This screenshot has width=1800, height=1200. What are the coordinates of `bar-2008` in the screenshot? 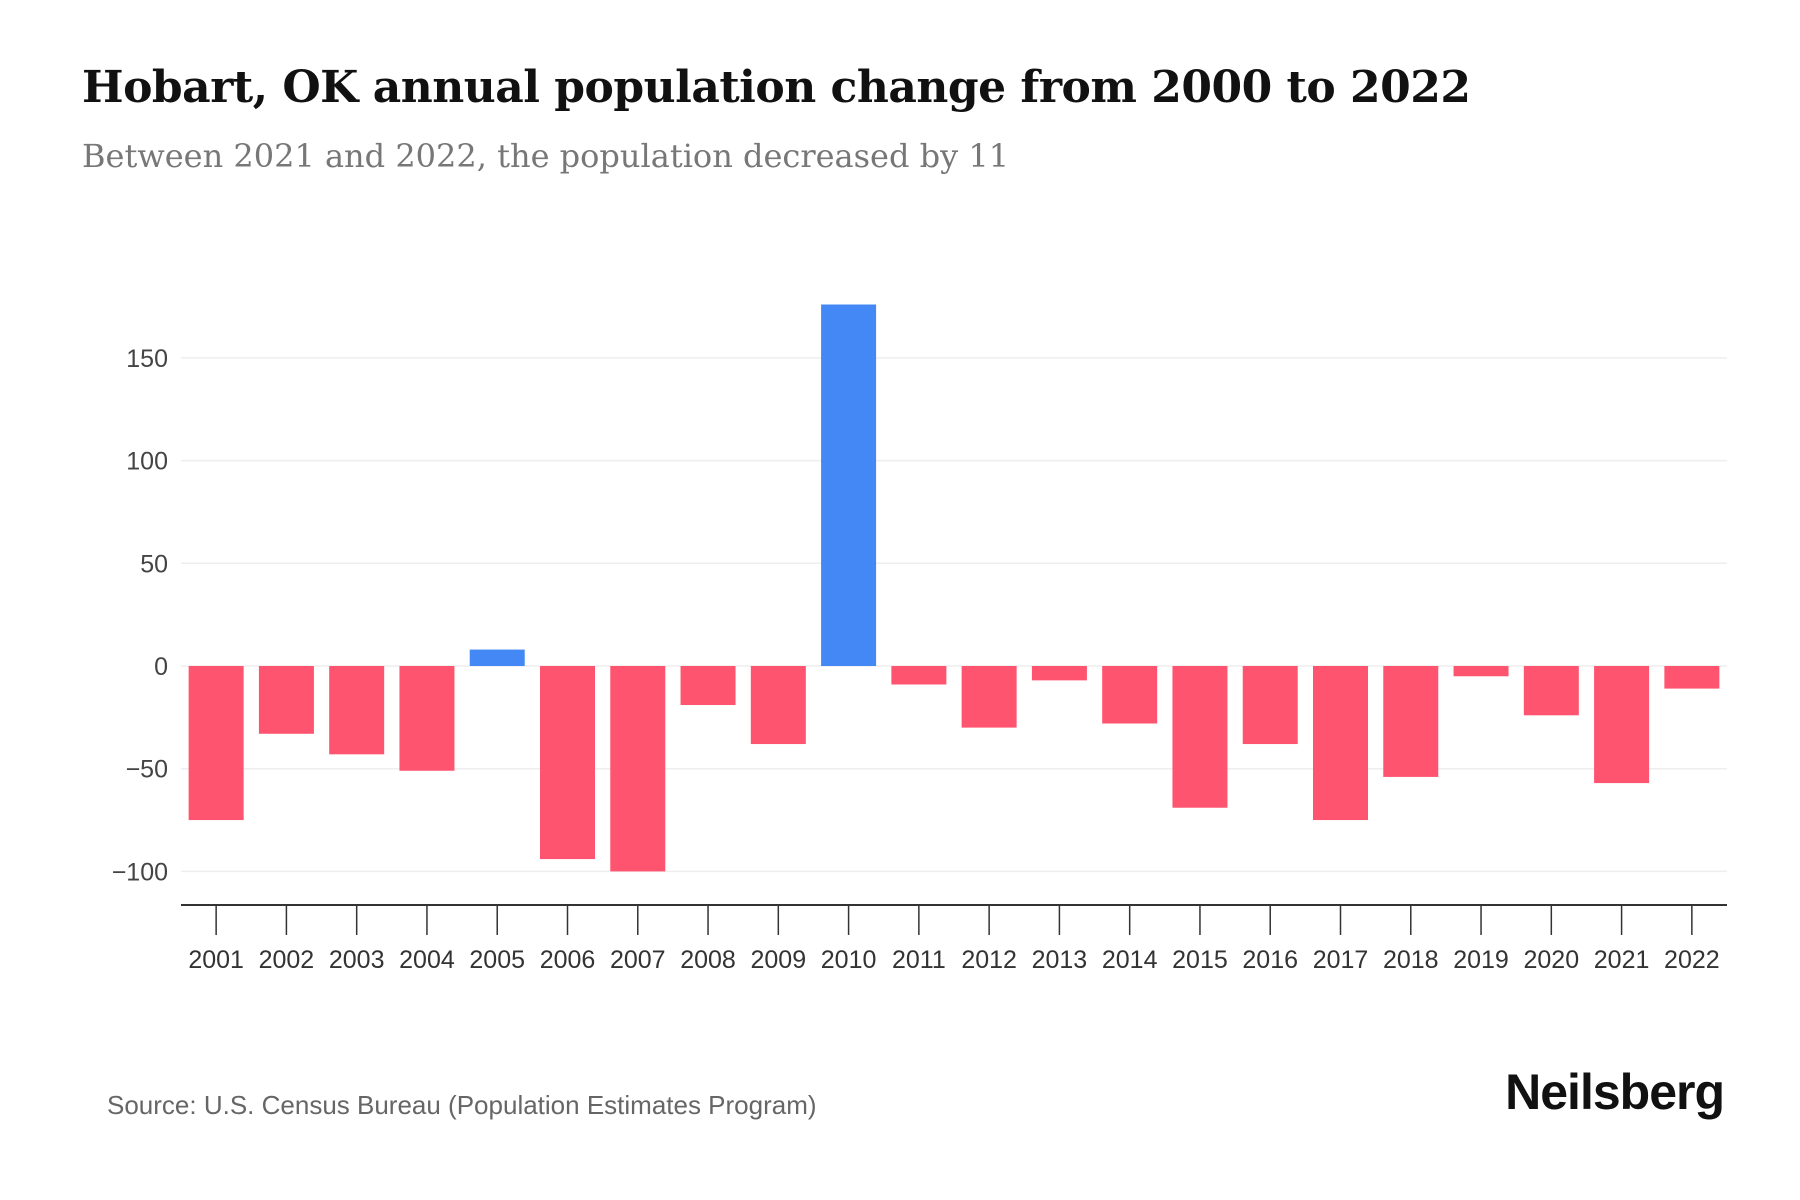 It's located at (708, 686).